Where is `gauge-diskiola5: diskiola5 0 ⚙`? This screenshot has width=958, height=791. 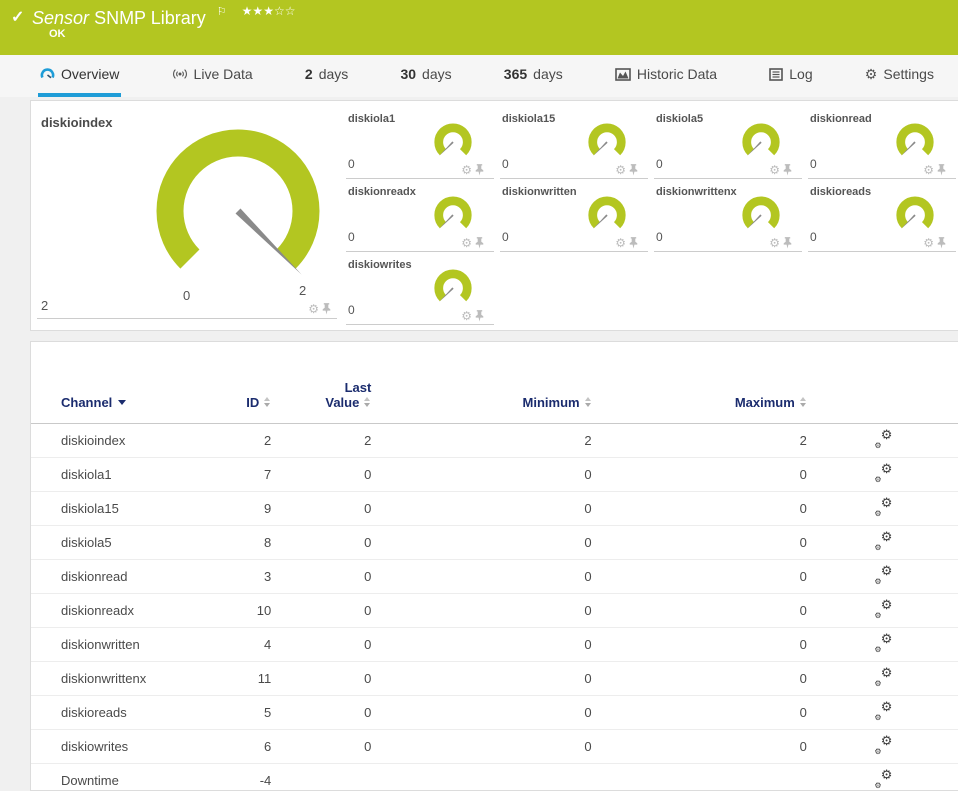 gauge-diskiola5: diskiola5 0 ⚙ is located at coordinates (728, 142).